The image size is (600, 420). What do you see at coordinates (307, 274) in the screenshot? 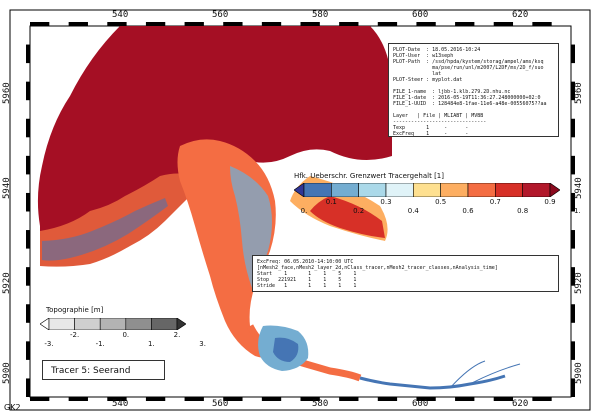
I see `exc-info-line: Start 1 1 1 5 1` at bounding box center [307, 274].